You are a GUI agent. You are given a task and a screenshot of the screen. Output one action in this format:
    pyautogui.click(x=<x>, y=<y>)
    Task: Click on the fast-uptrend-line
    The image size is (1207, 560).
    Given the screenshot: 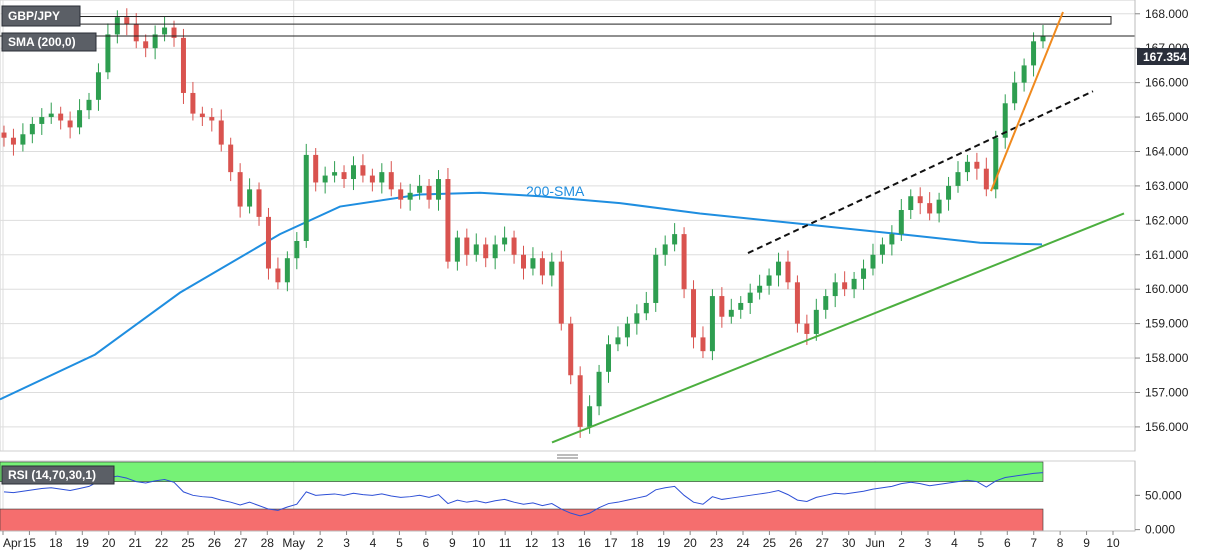 What is the action you would take?
    pyautogui.click(x=1027, y=101)
    